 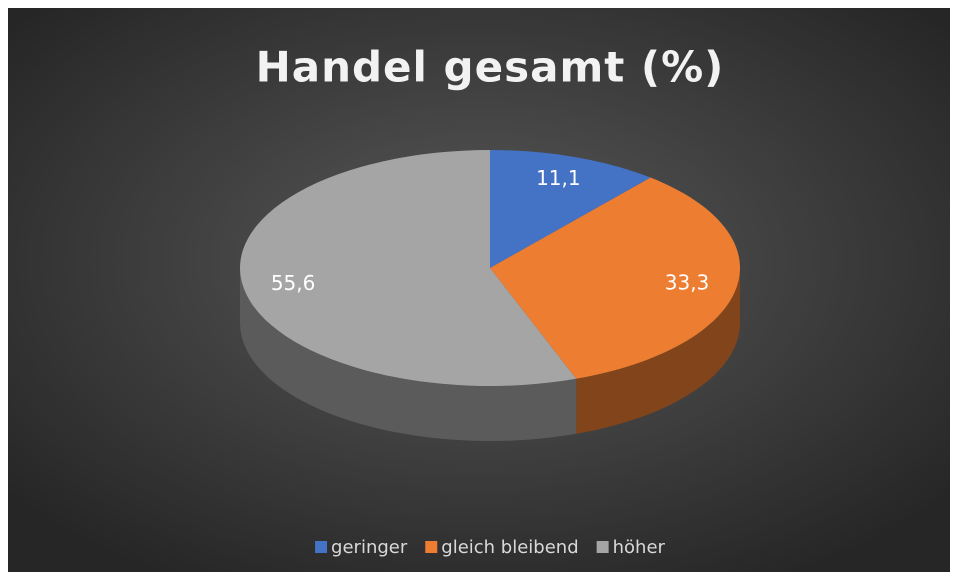 I want to click on data-label: 55,6, so click(x=293, y=283).